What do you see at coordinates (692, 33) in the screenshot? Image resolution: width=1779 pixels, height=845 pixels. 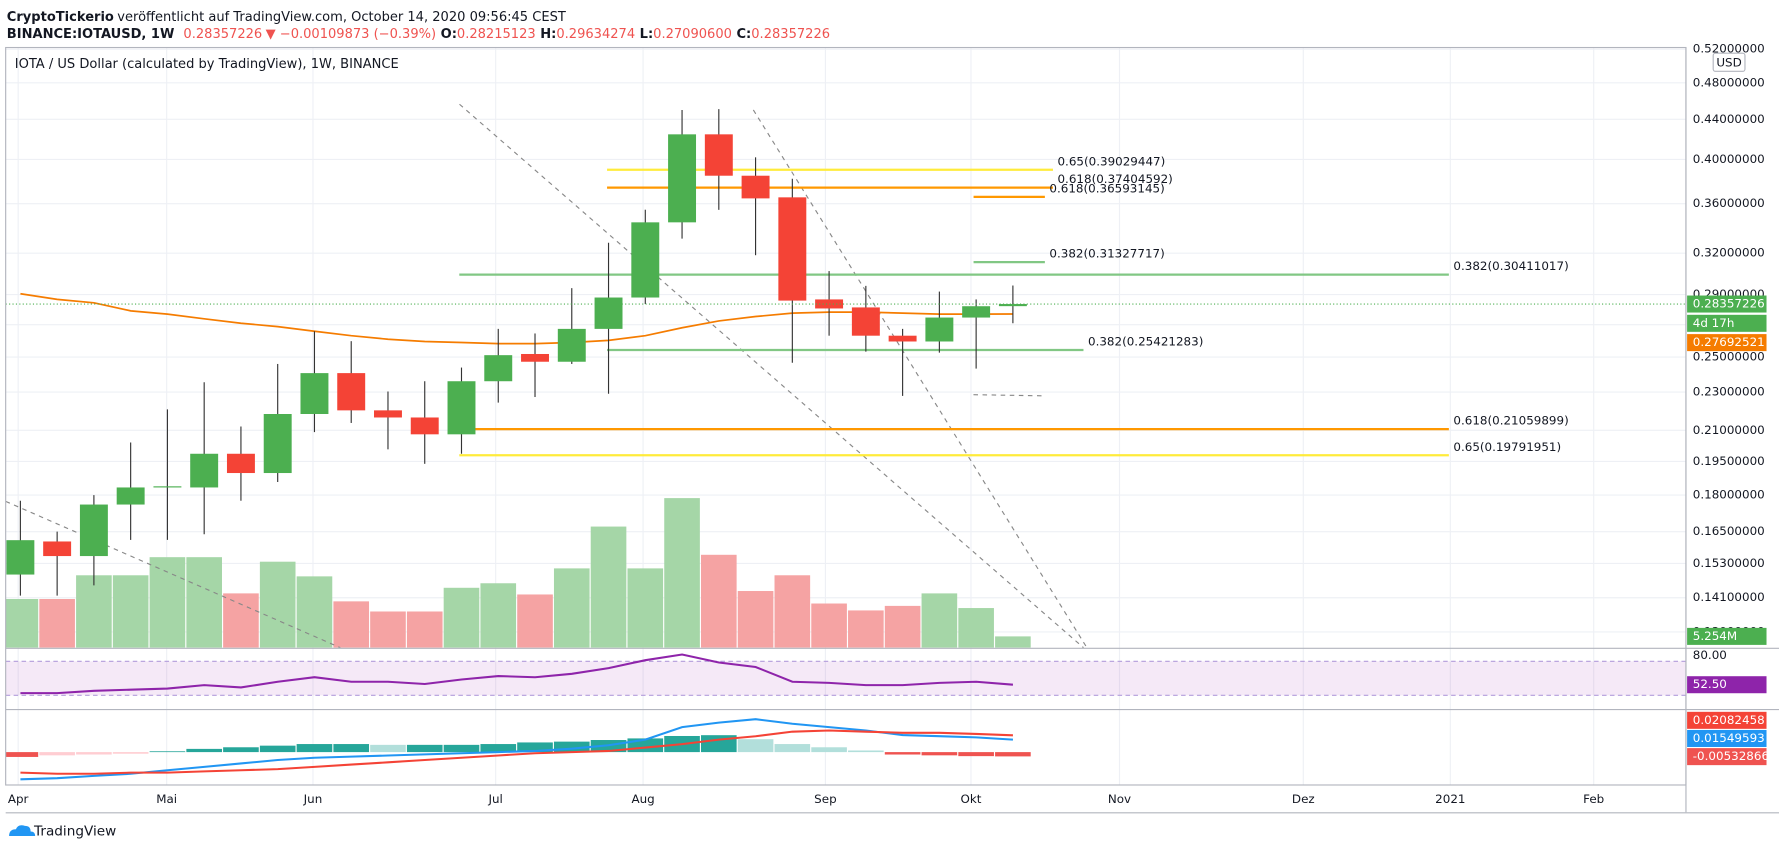 I see `low-value: 0.27090600` at bounding box center [692, 33].